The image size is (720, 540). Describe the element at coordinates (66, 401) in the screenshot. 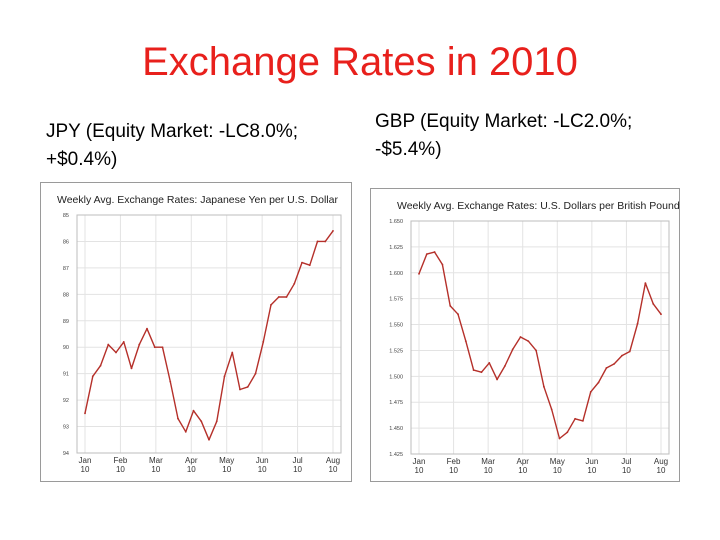

I see `y-tick-label: 92` at that location.